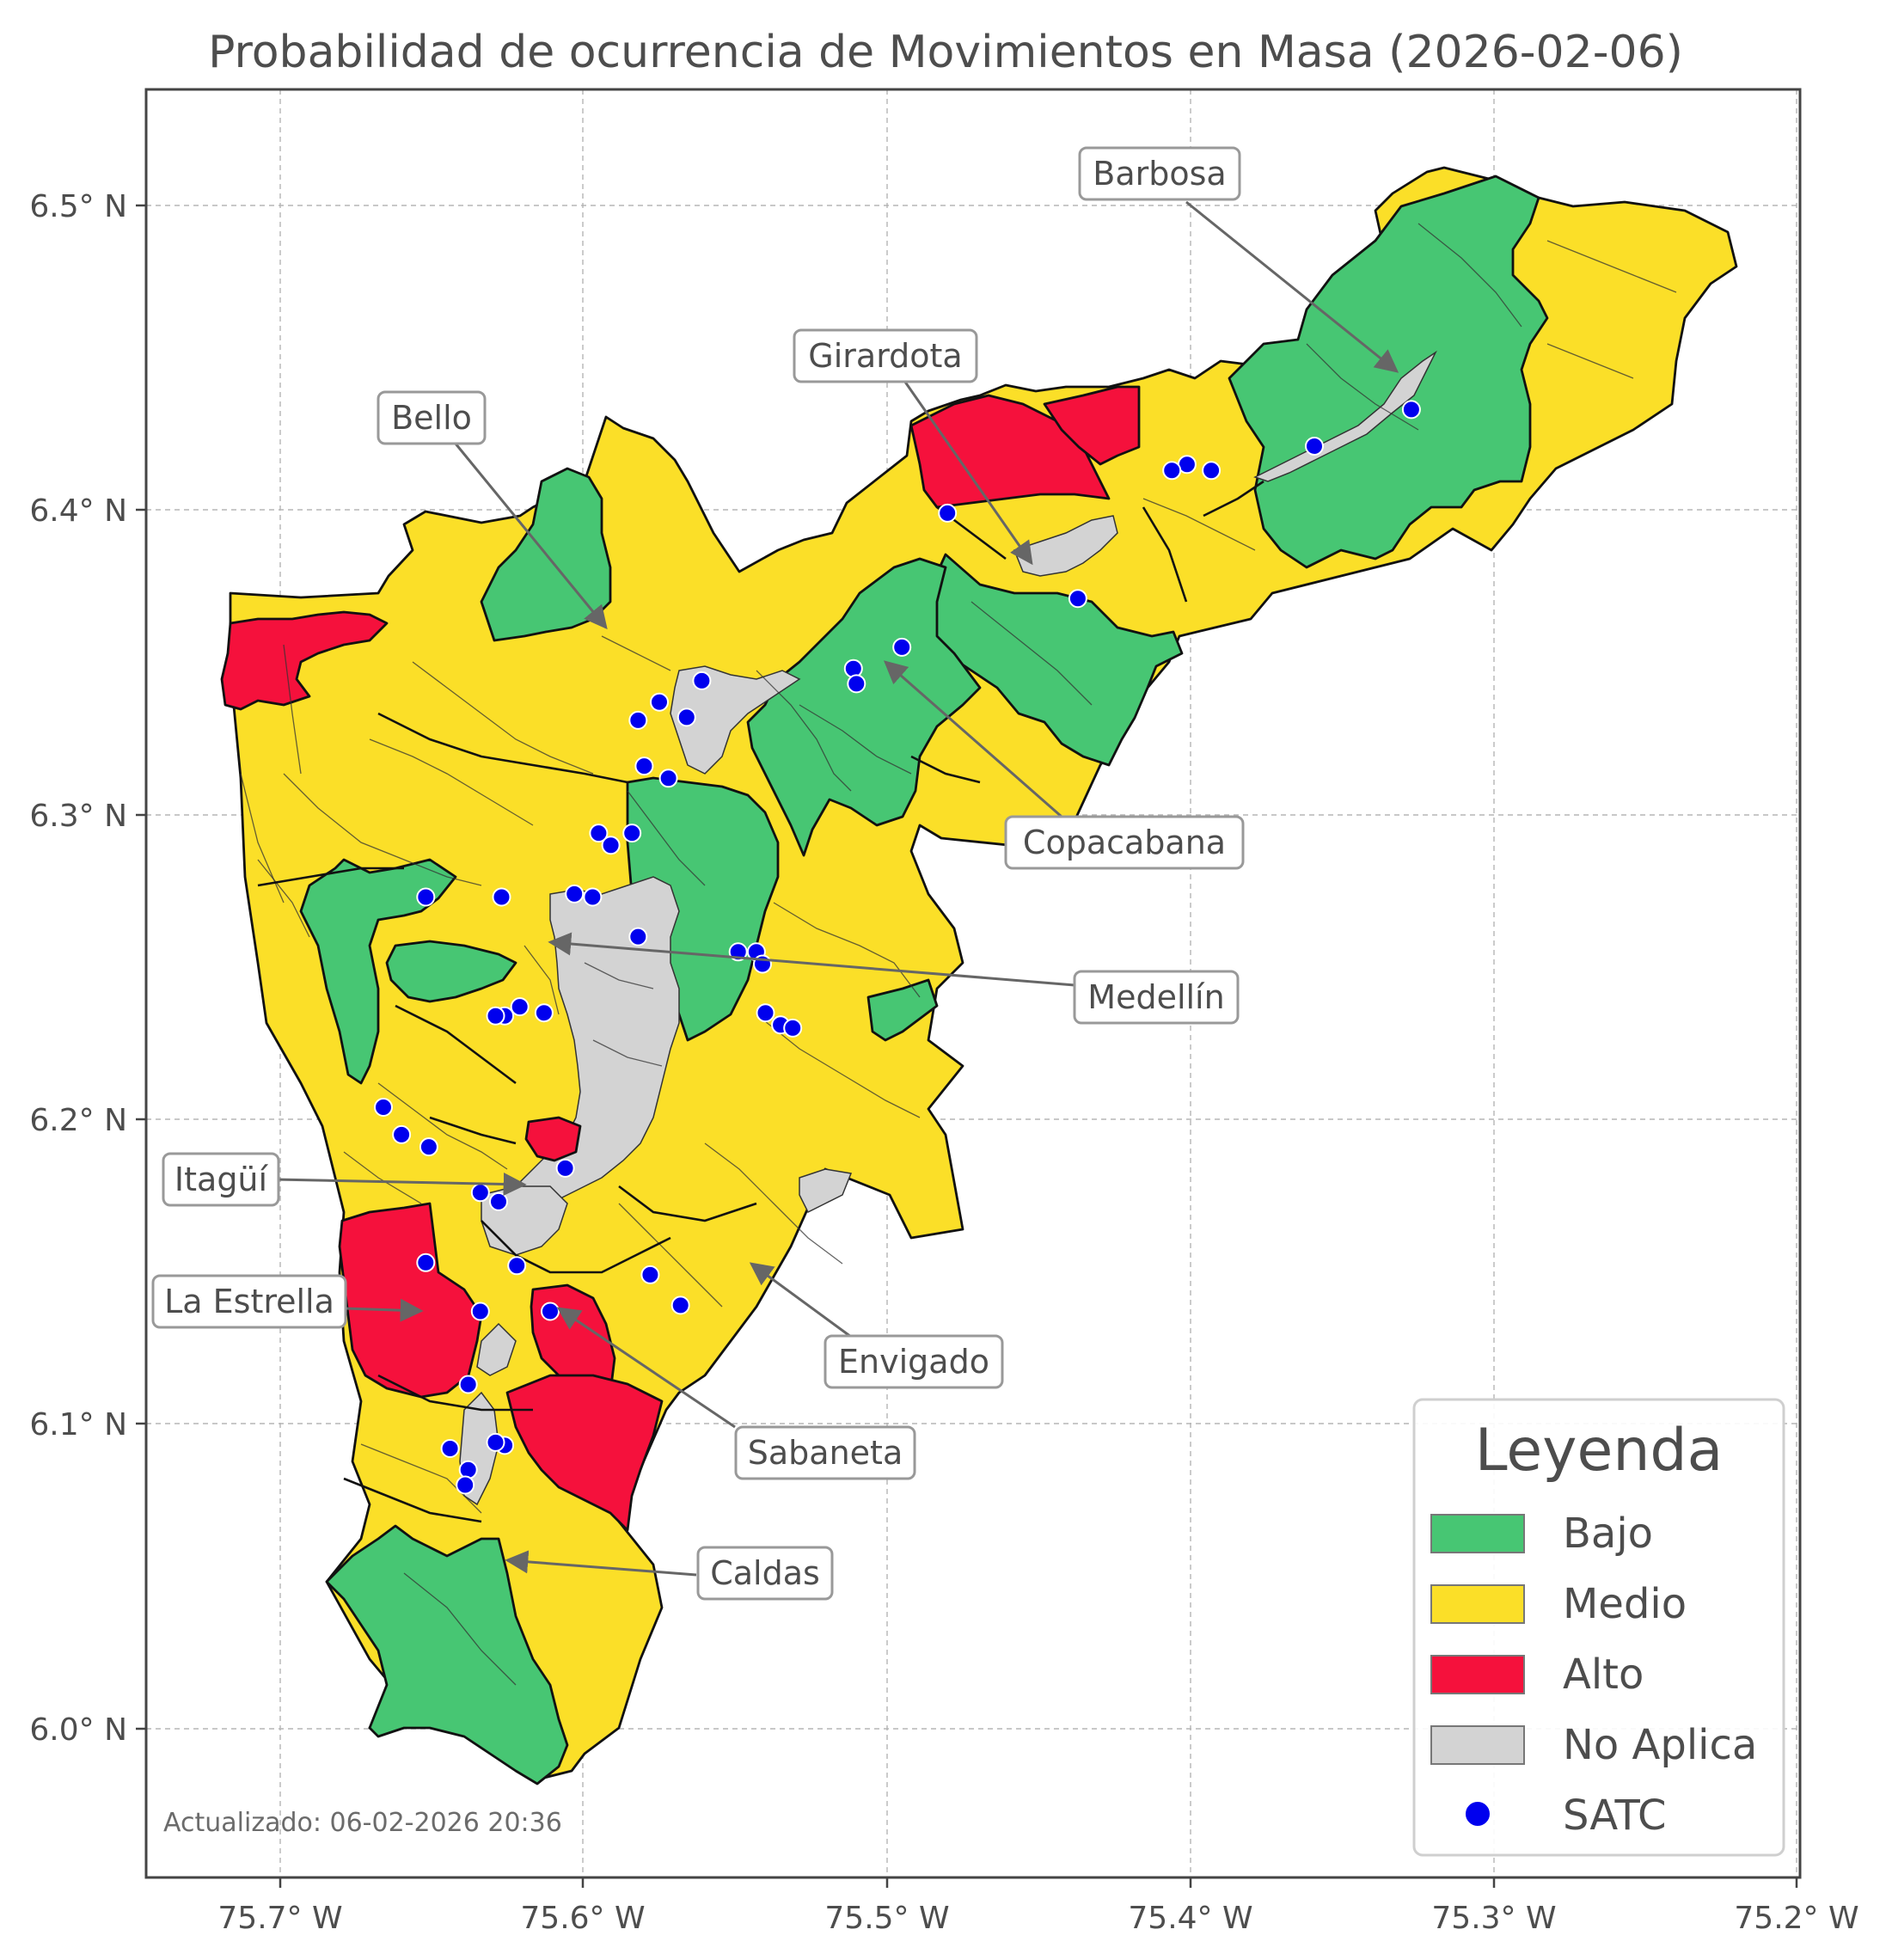 The width and height of the screenshot is (1892, 1960). Describe the element at coordinates (826, 1191) in the screenshot. I see `region-no-aplica-envigado` at that location.